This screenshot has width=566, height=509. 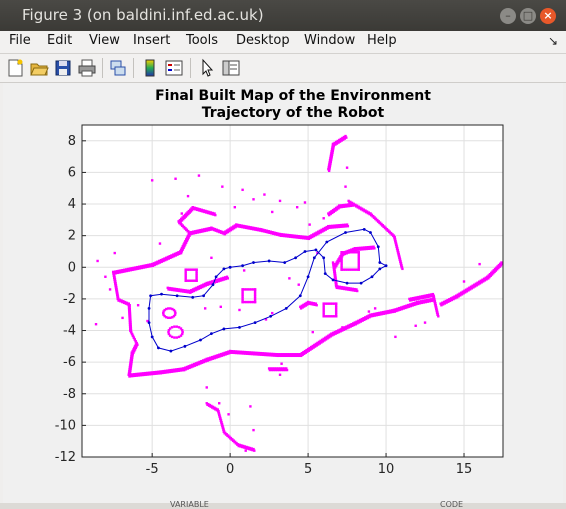 What do you see at coordinates (382, 40) in the screenshot?
I see `menu-help: Help` at bounding box center [382, 40].